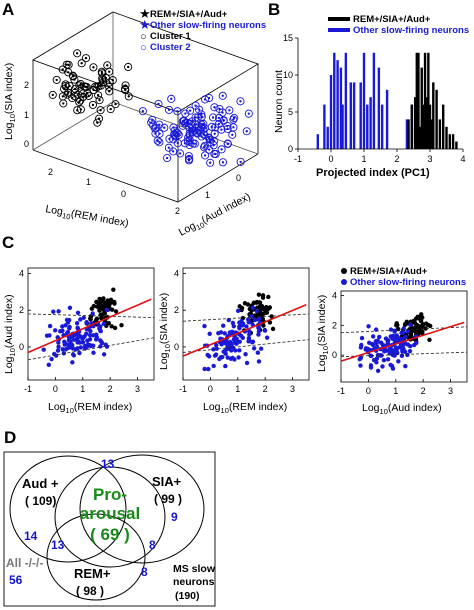  Describe the element at coordinates (189, 14) in the screenshot. I see `legend-label-rem-sia-aud: REM+/SIA+/Aud+` at that location.